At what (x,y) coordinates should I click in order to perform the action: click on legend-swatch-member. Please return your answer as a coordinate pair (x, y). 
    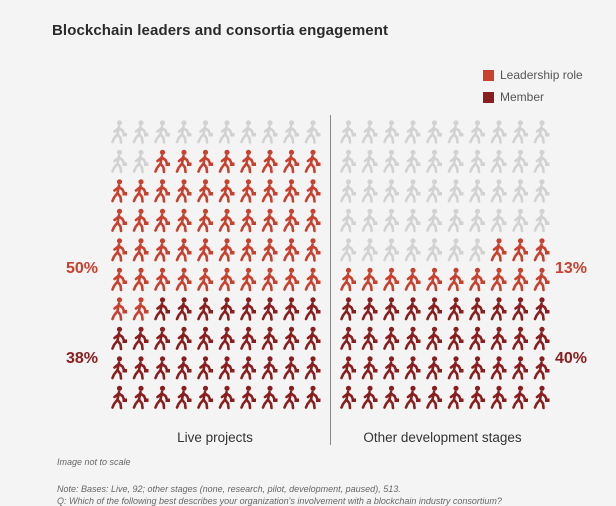
    Looking at the image, I should click on (488, 97).